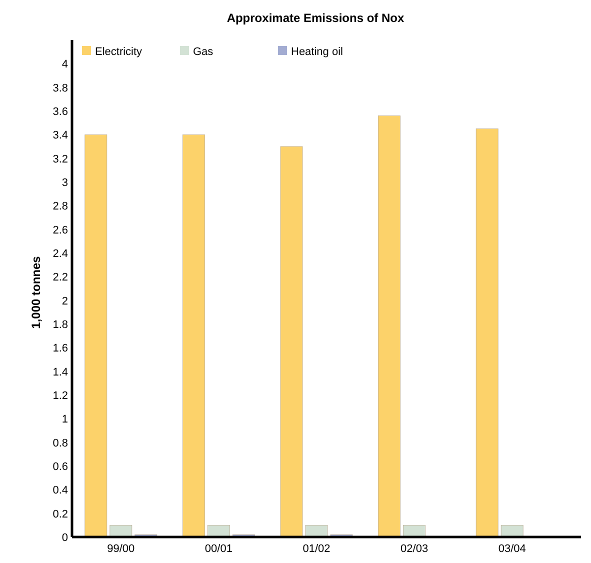 This screenshot has width=591, height=563. What do you see at coordinates (60, 112) in the screenshot?
I see `y-tick-label: 3.6` at bounding box center [60, 112].